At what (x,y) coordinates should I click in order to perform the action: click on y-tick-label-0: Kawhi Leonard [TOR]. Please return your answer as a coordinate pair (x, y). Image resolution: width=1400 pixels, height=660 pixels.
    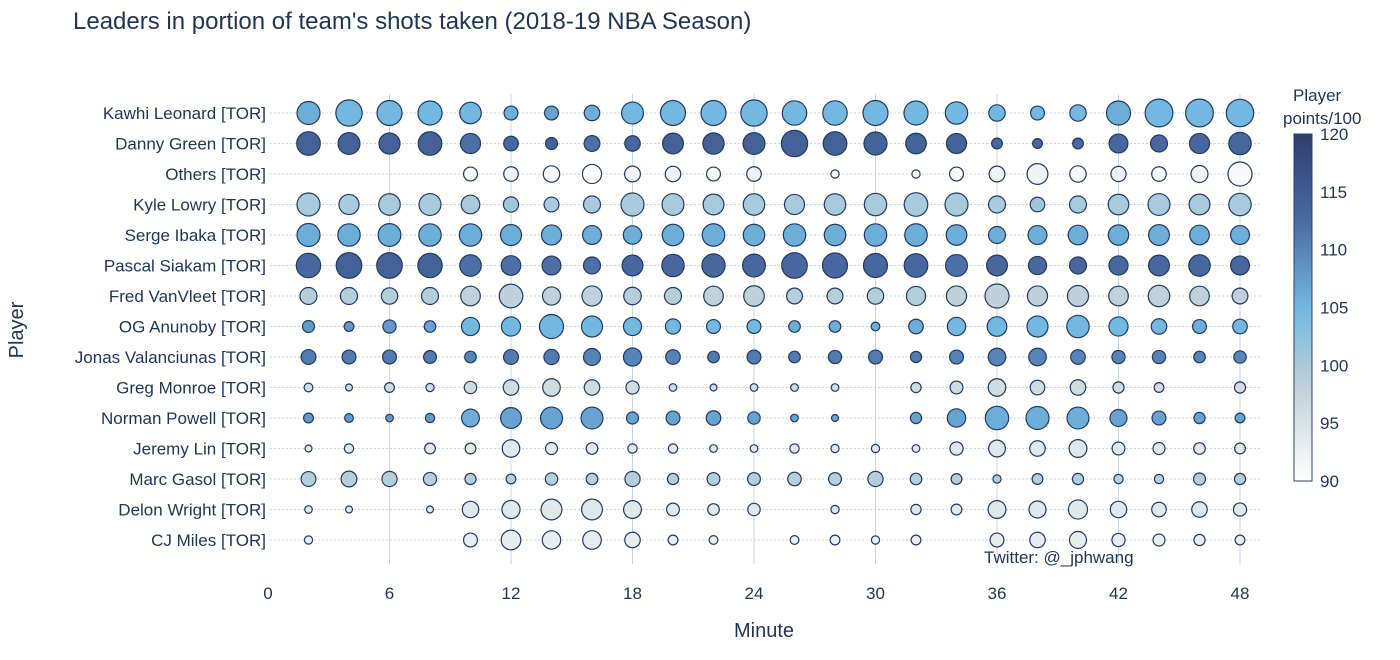
    Looking at the image, I should click on (184, 113).